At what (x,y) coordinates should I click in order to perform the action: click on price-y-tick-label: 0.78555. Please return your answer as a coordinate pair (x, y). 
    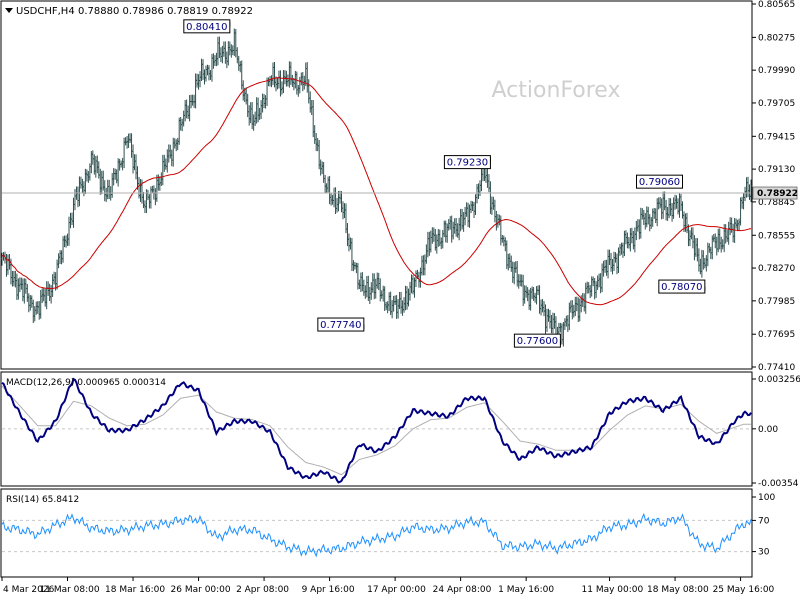
    Looking at the image, I should click on (776, 236).